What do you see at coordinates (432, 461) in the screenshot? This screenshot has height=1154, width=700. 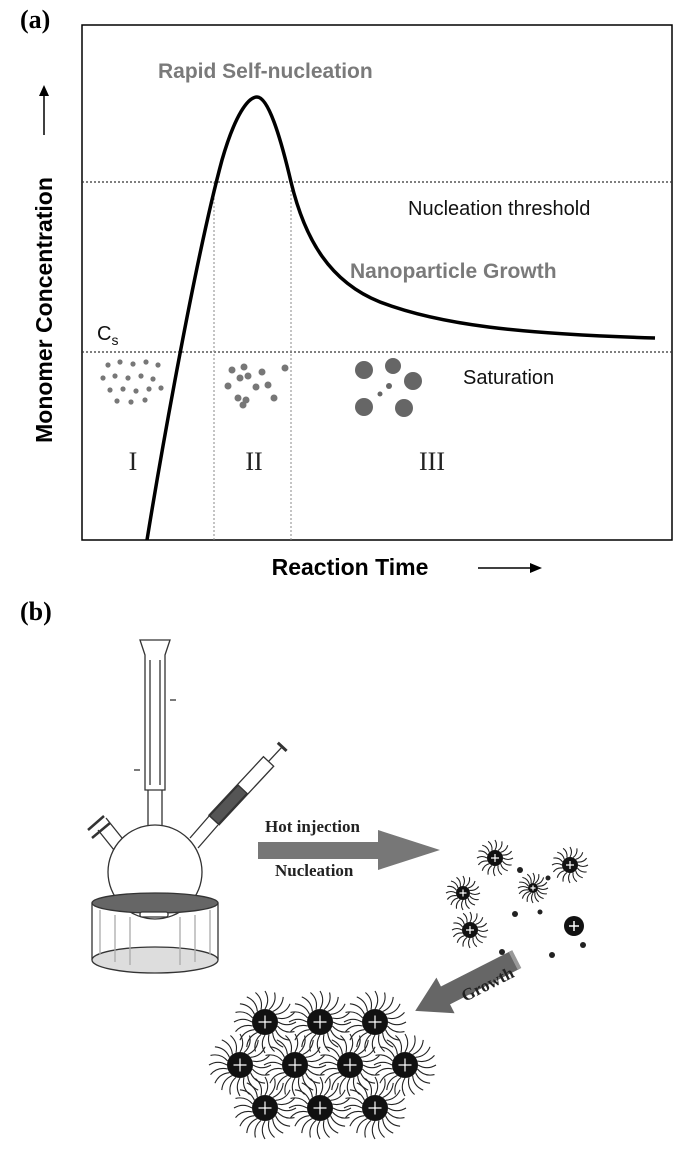 I see `stage-label: III` at bounding box center [432, 461].